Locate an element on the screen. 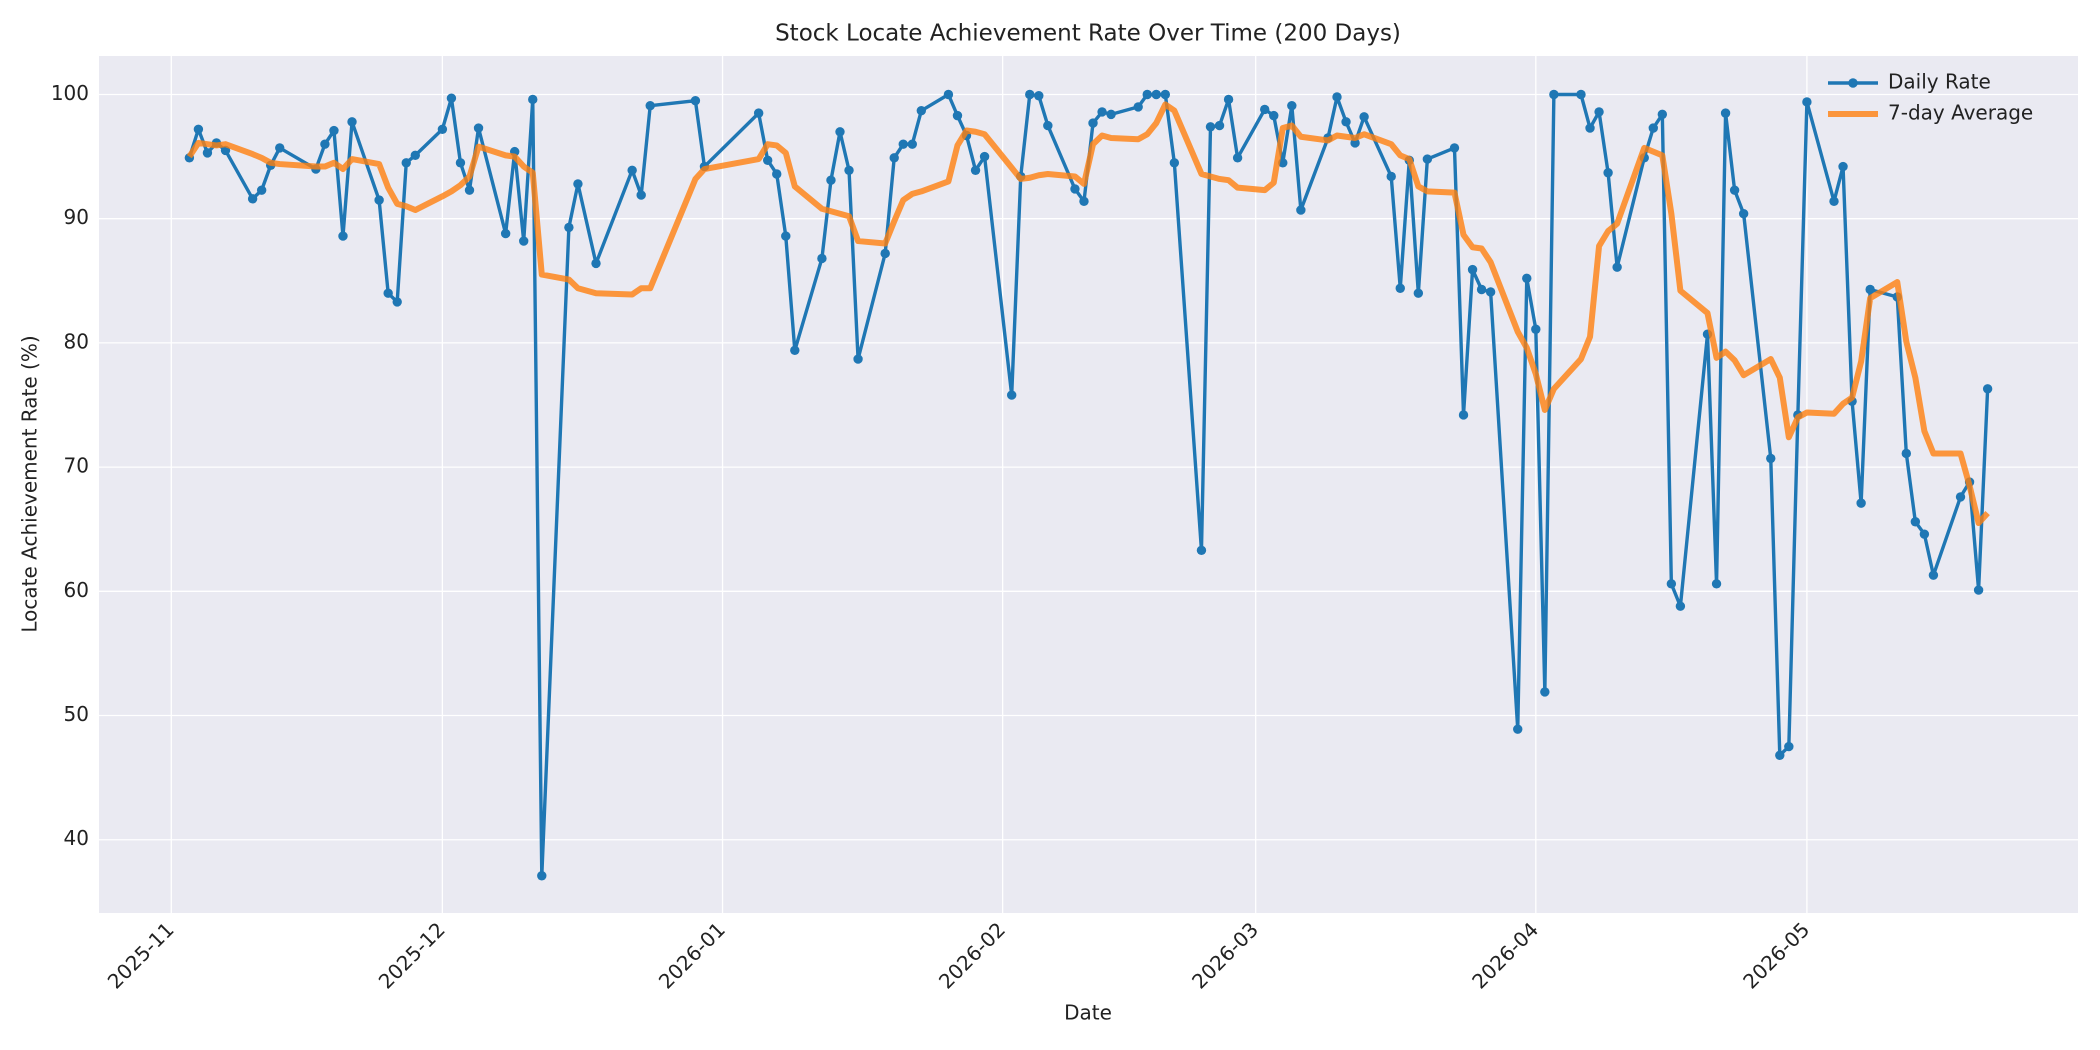 Image resolution: width=2100 pixels, height=1050 pixels. legend-label: 7-day Average is located at coordinates (1960, 113).